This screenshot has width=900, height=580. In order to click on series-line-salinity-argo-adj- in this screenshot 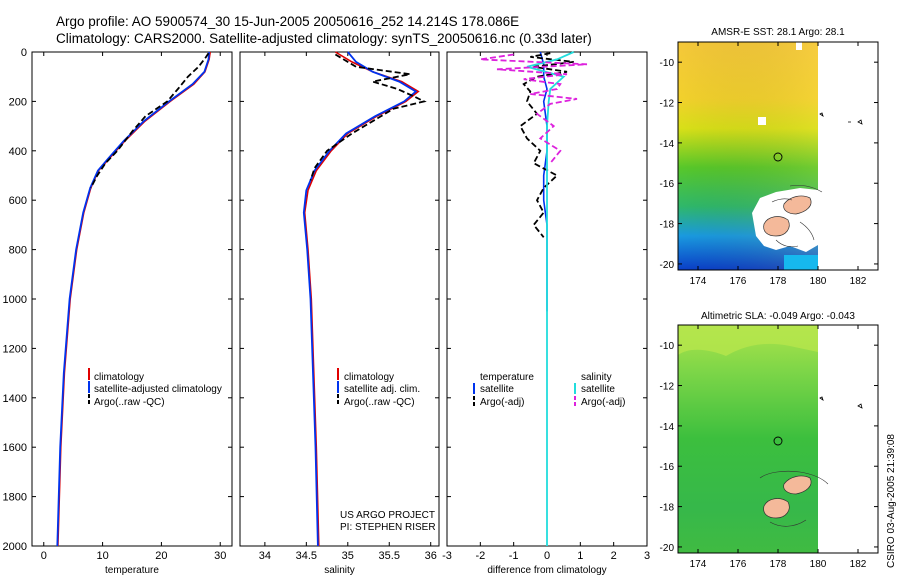, I will do `click(534, 108)`.